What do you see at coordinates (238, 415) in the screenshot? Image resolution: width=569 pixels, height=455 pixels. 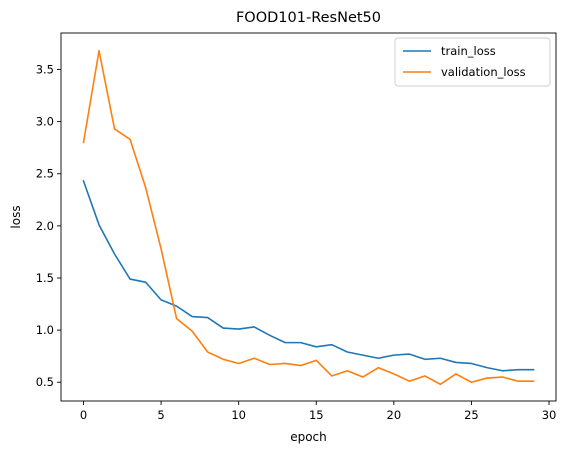 I see `x-tick-label: 10` at bounding box center [238, 415].